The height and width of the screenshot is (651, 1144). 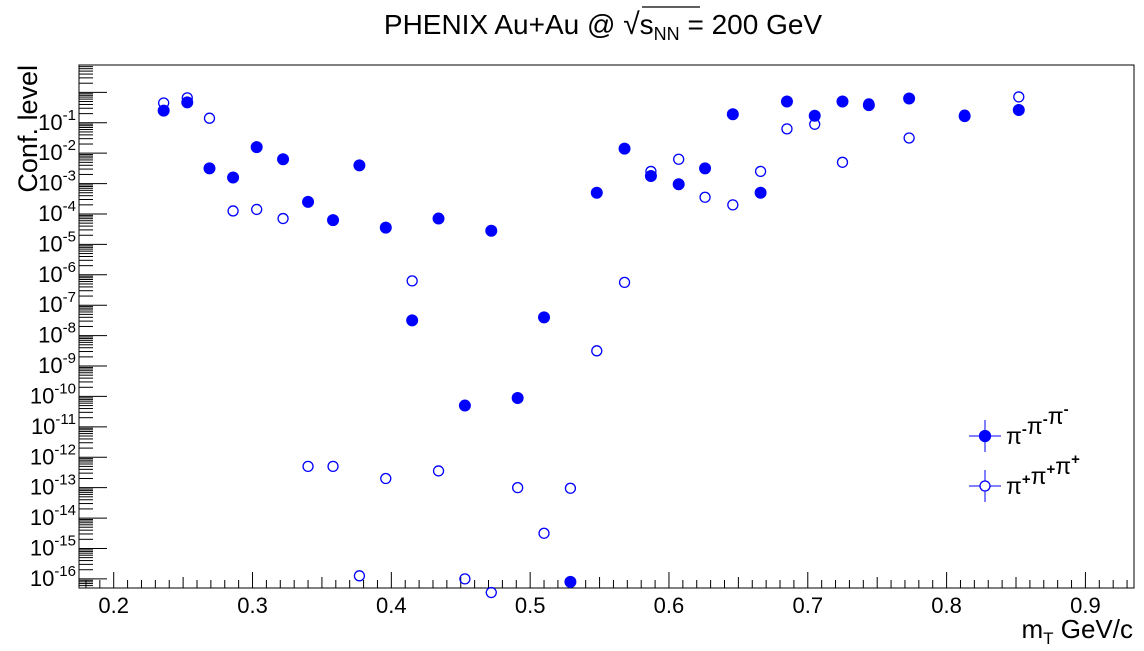 I want to click on y-tick-label: 10⁻⁵, so click(x=57, y=242).